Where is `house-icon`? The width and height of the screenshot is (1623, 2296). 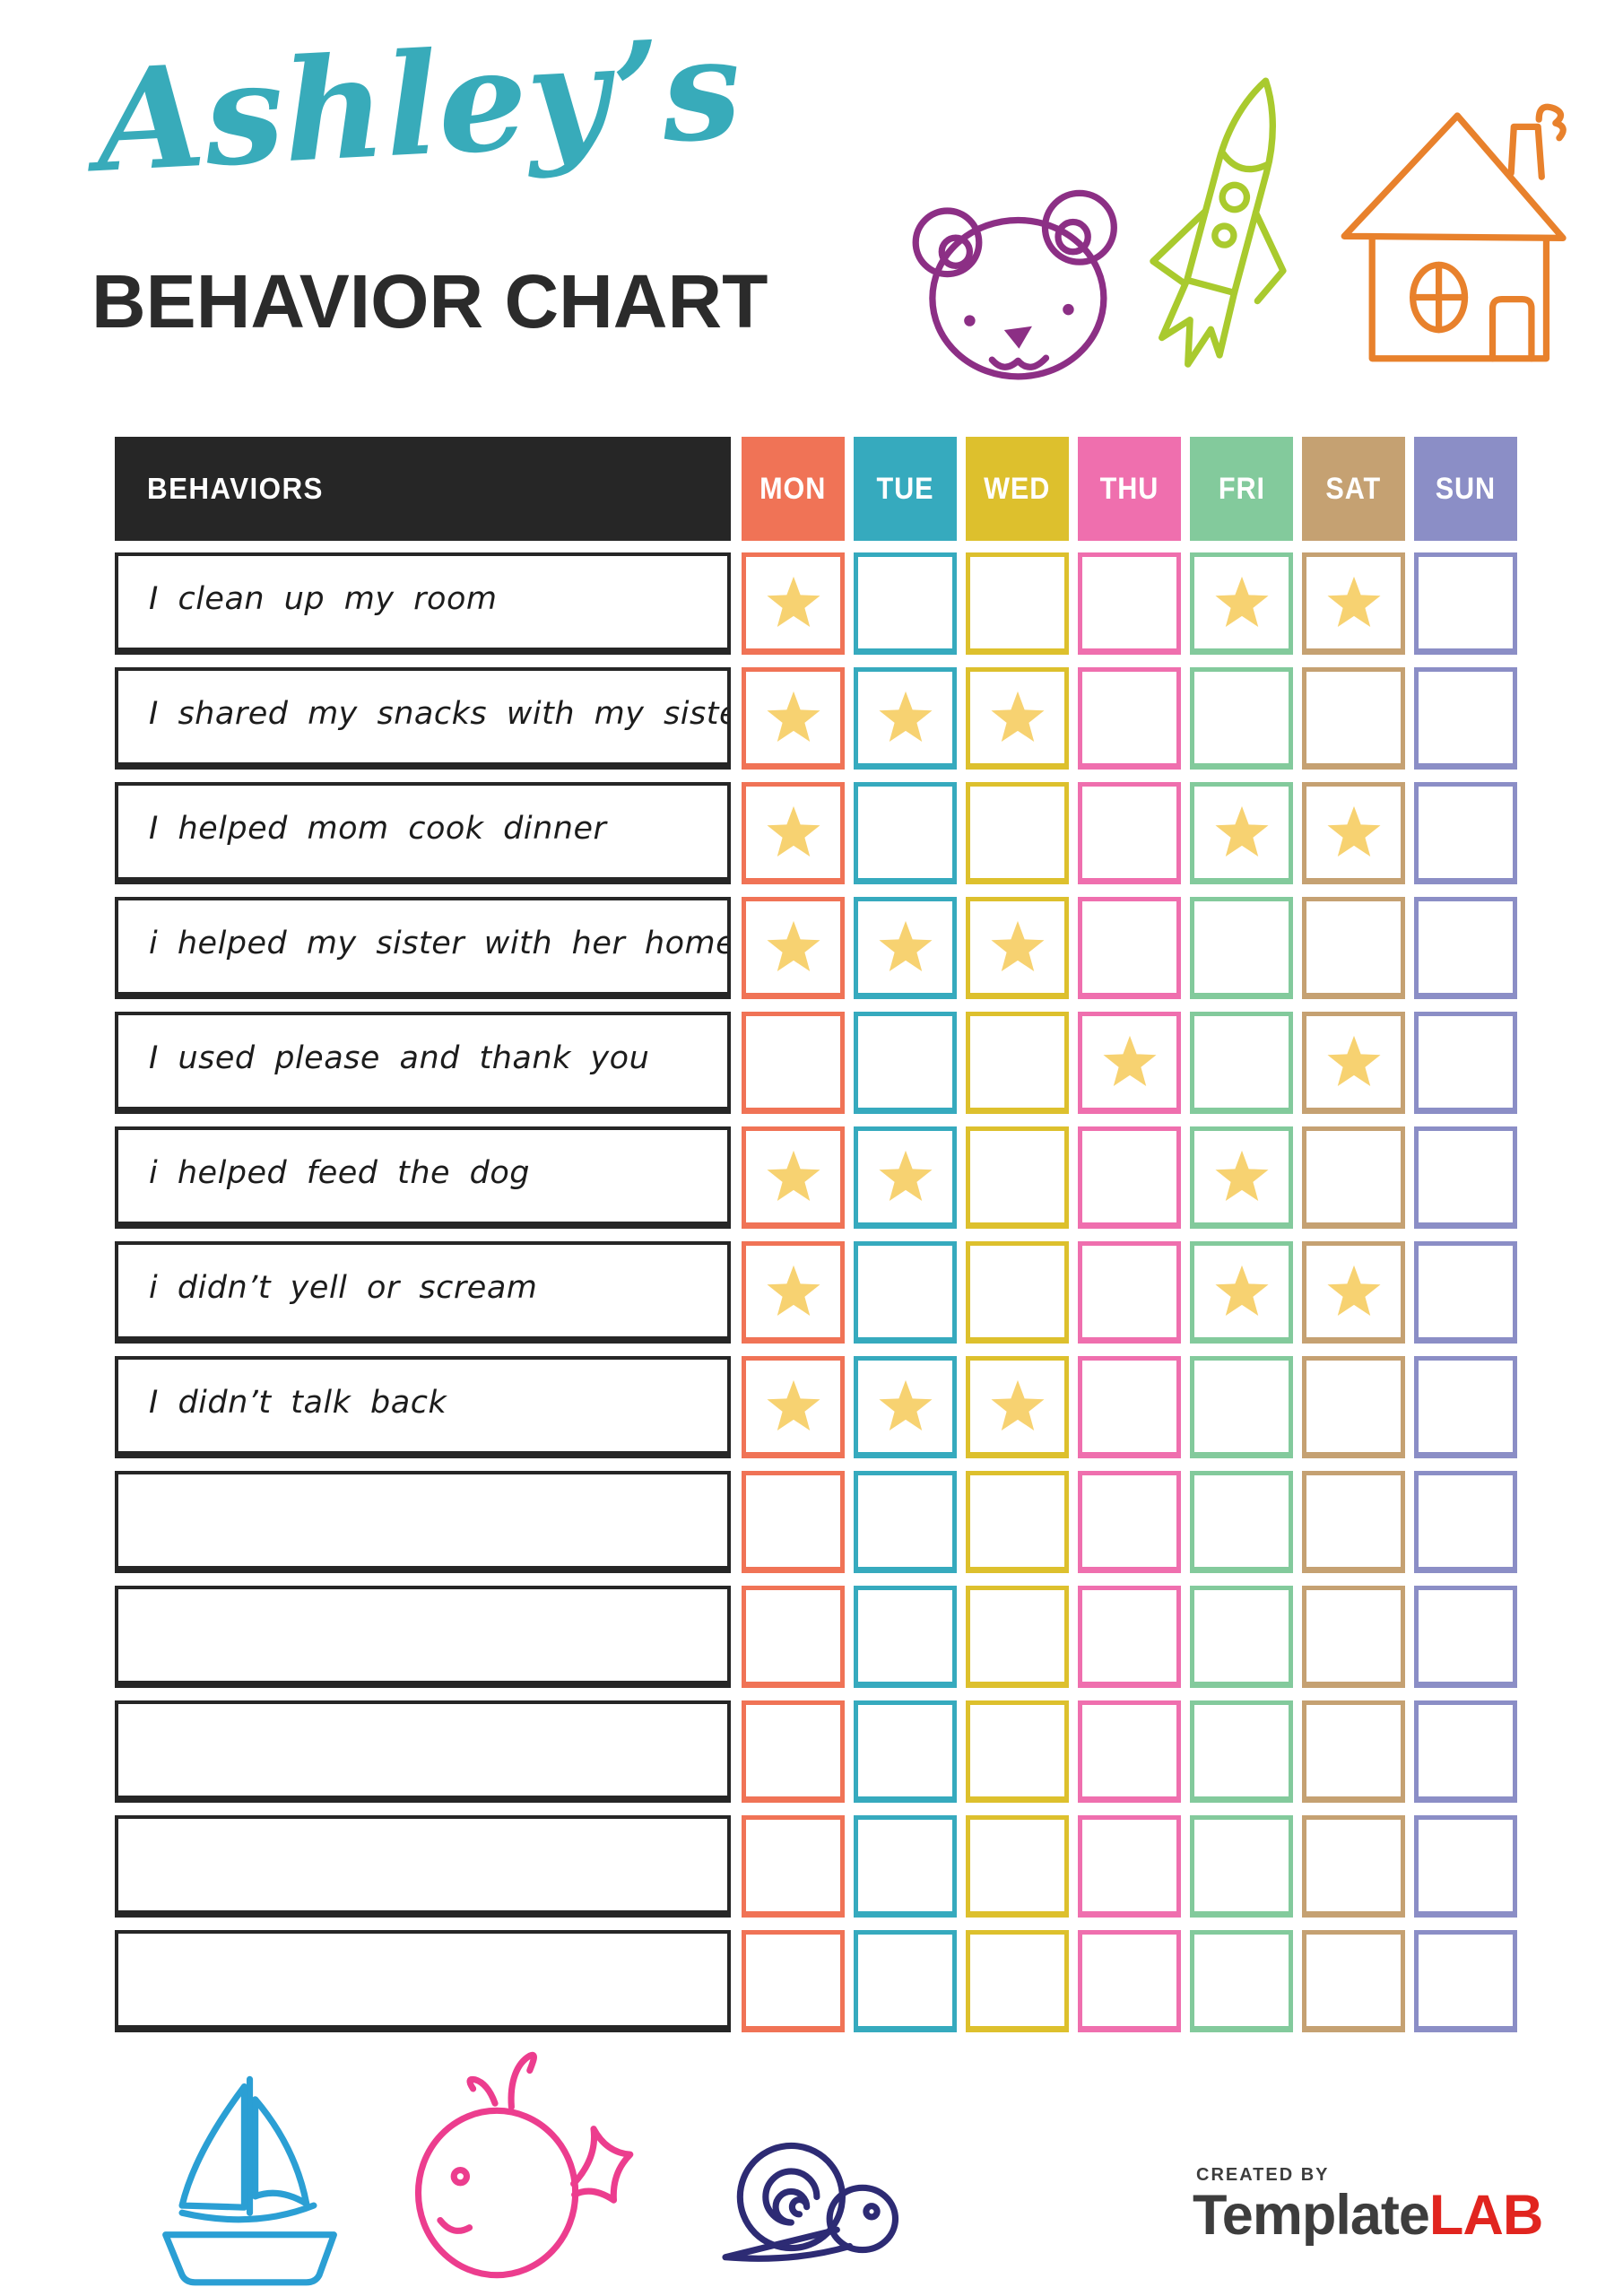
house-icon is located at coordinates (1450, 227).